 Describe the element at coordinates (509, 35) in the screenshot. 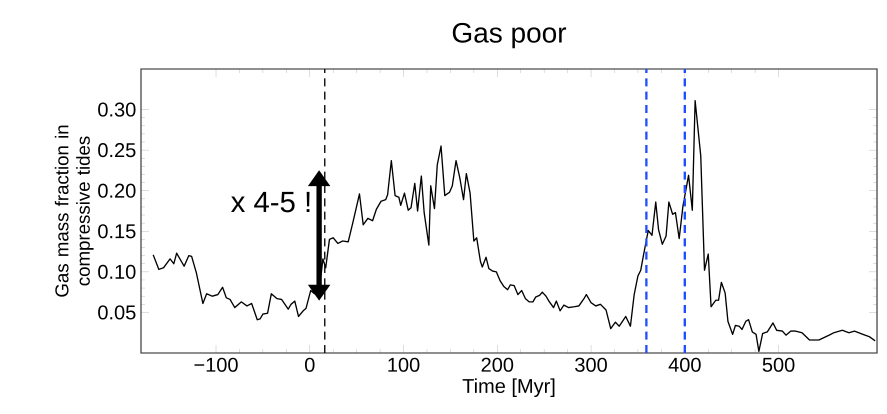

I see `chart-title: Gas poor` at that location.